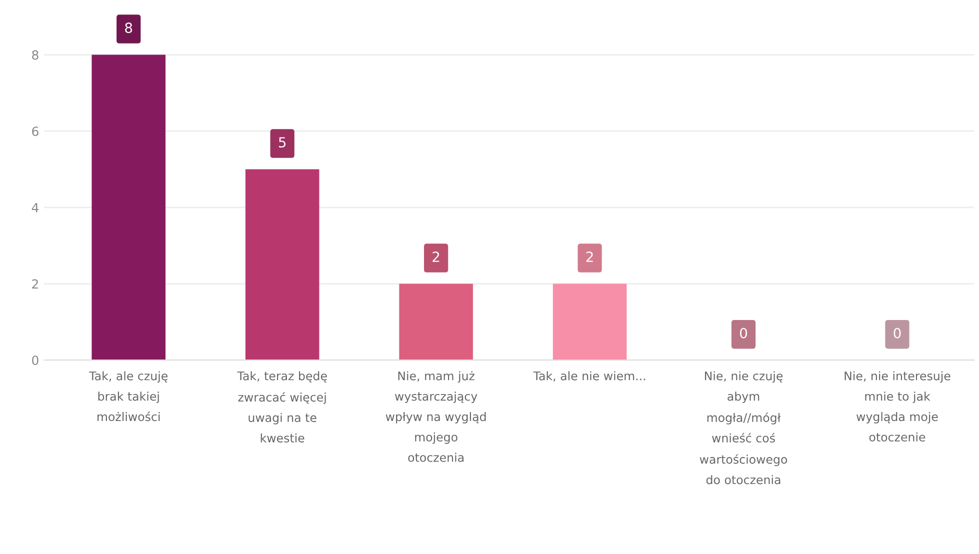  Describe the element at coordinates (35, 55) in the screenshot. I see `y-tick-label: 8` at that location.